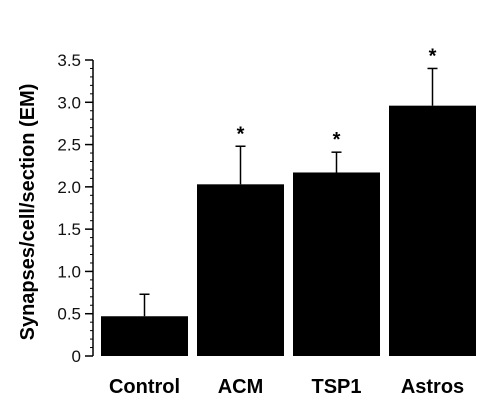 This screenshot has width=490, height=401. What do you see at coordinates (241, 387) in the screenshot?
I see `category-label: ACM` at bounding box center [241, 387].